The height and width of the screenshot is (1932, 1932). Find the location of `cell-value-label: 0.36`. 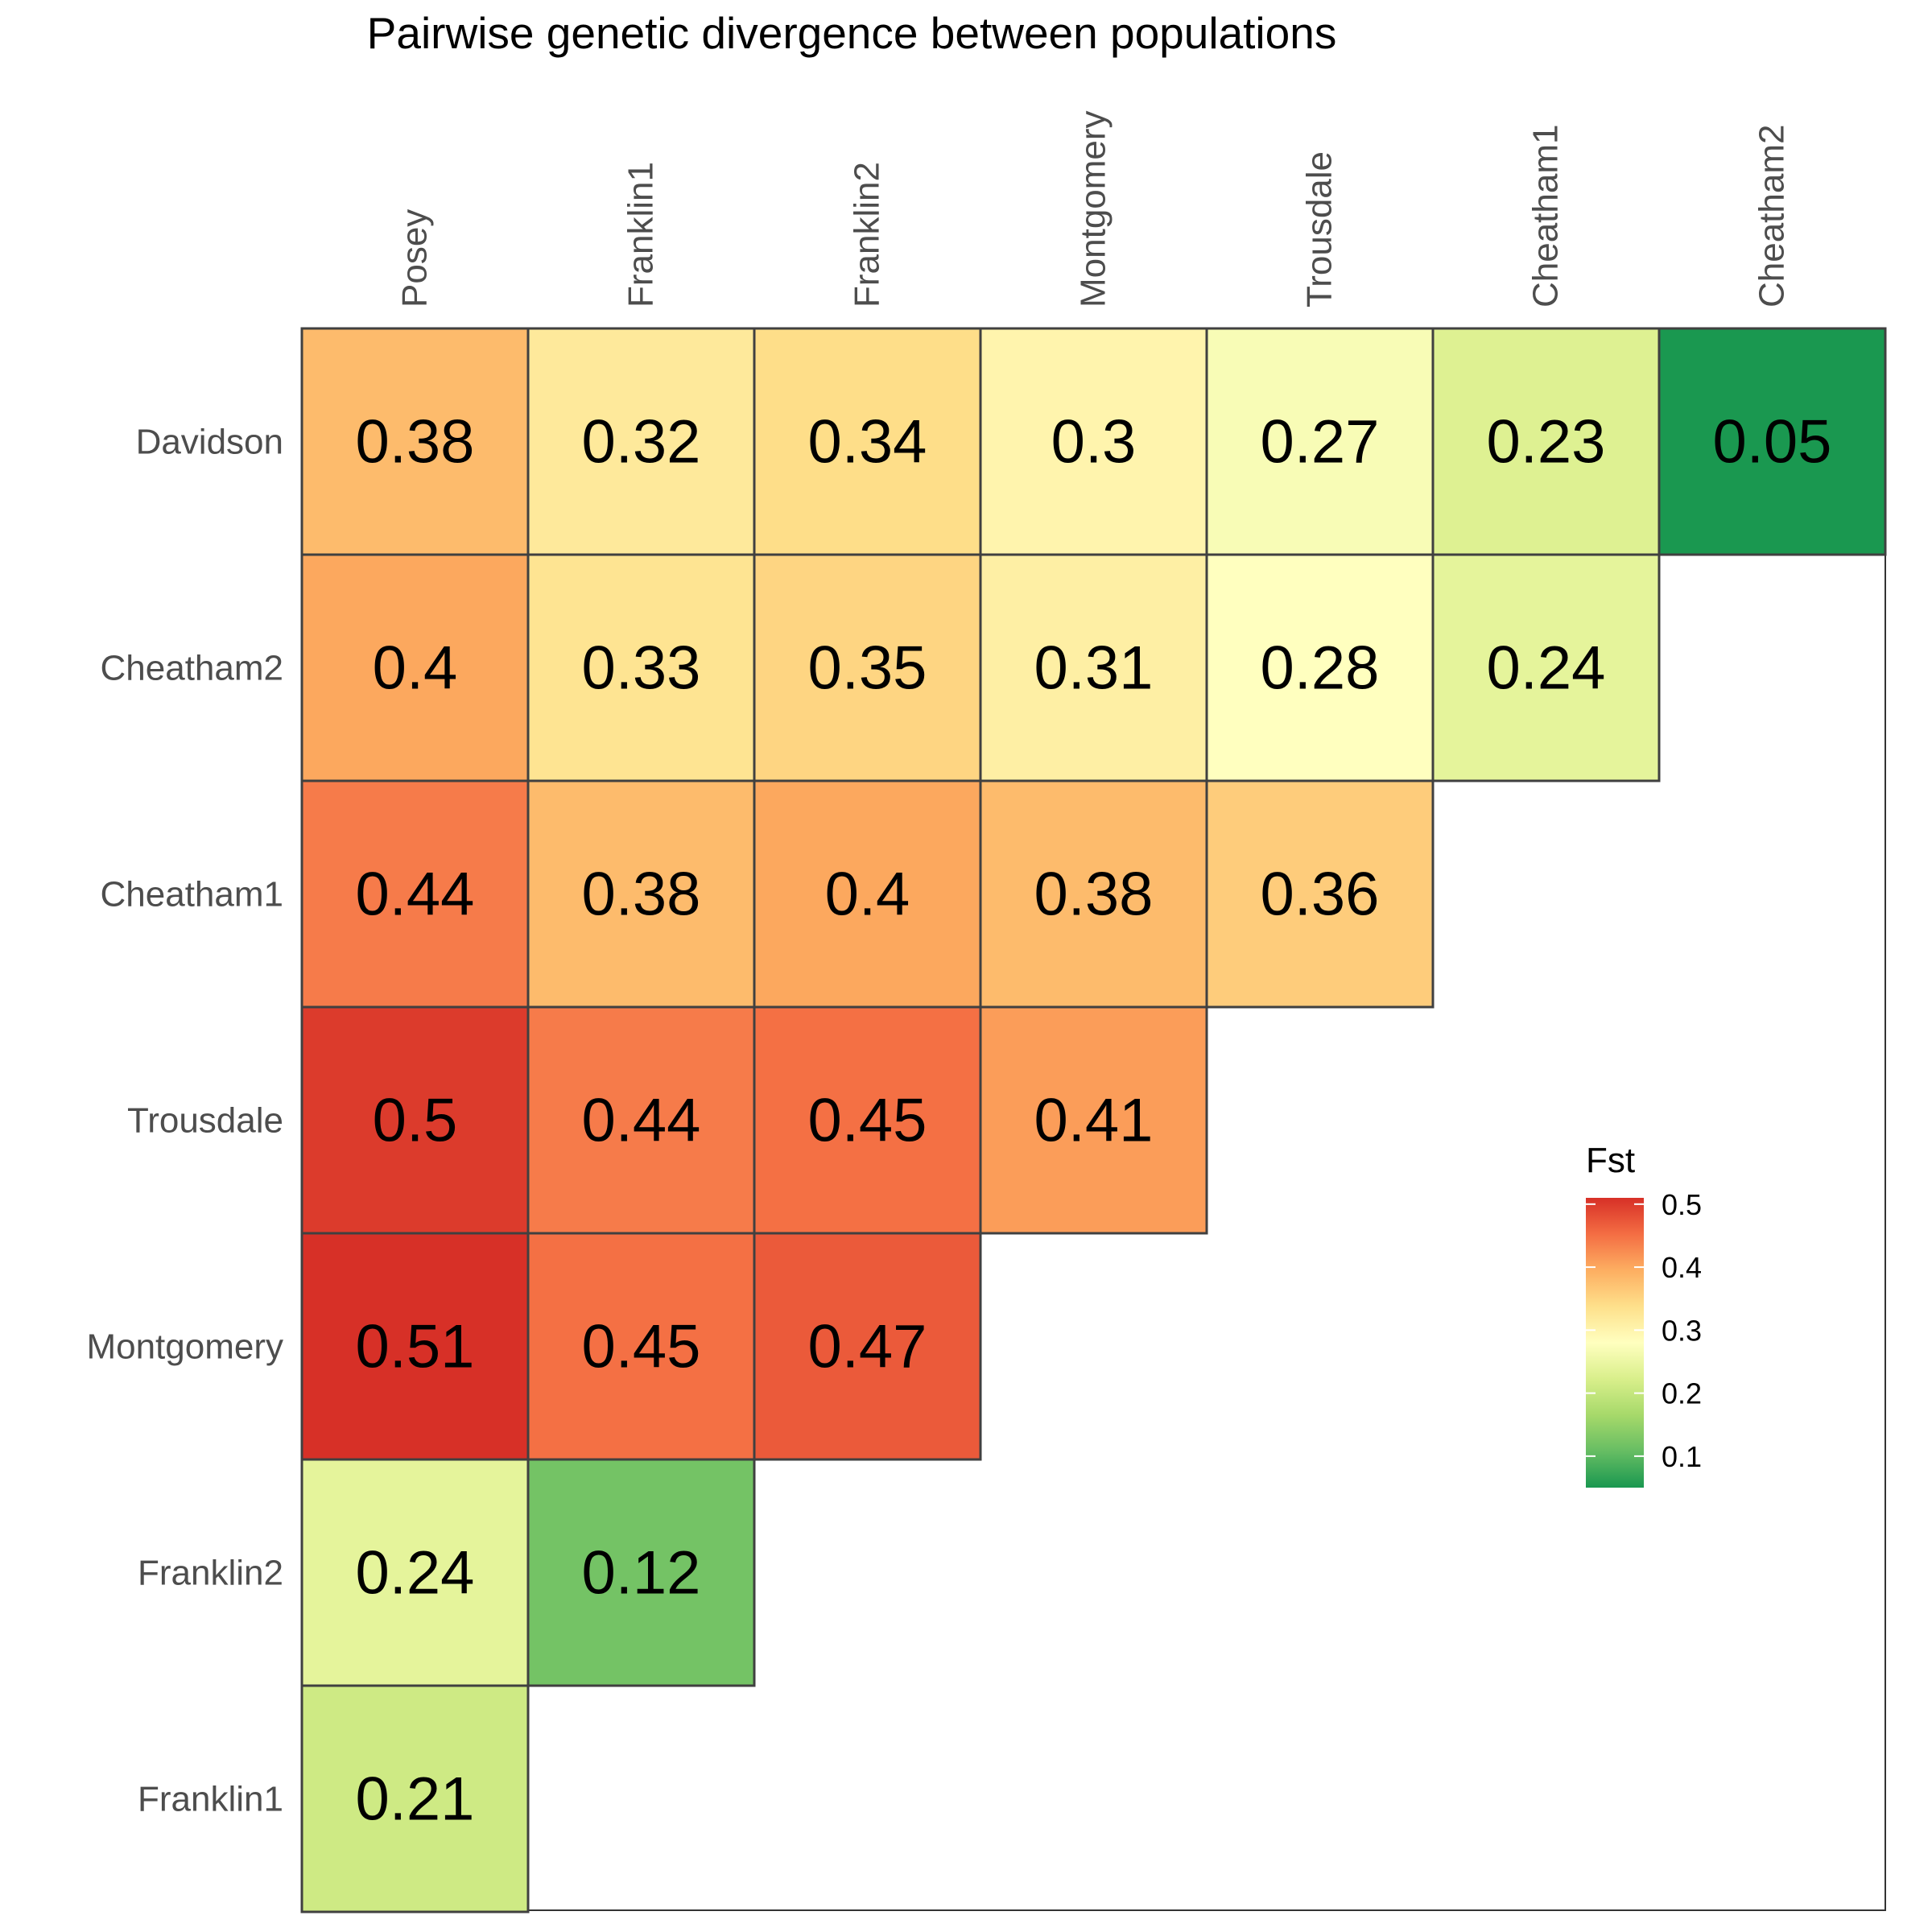

cell-value-label: 0.36 is located at coordinates (1320, 895).